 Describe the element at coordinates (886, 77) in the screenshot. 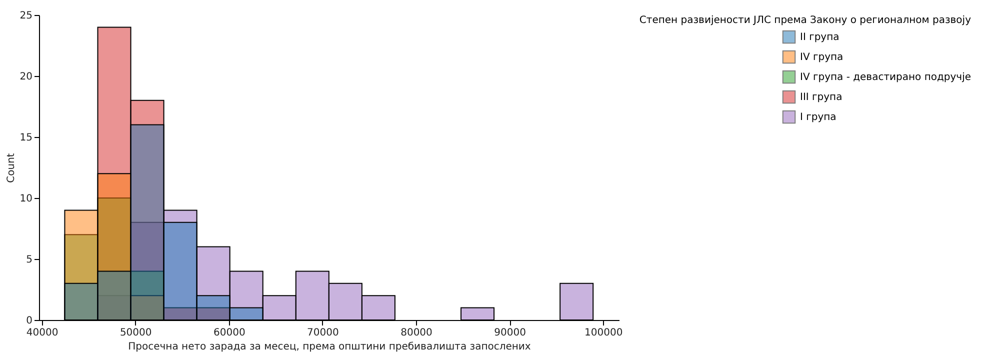

I see `legend-label: IV група - девастирано подручје` at that location.